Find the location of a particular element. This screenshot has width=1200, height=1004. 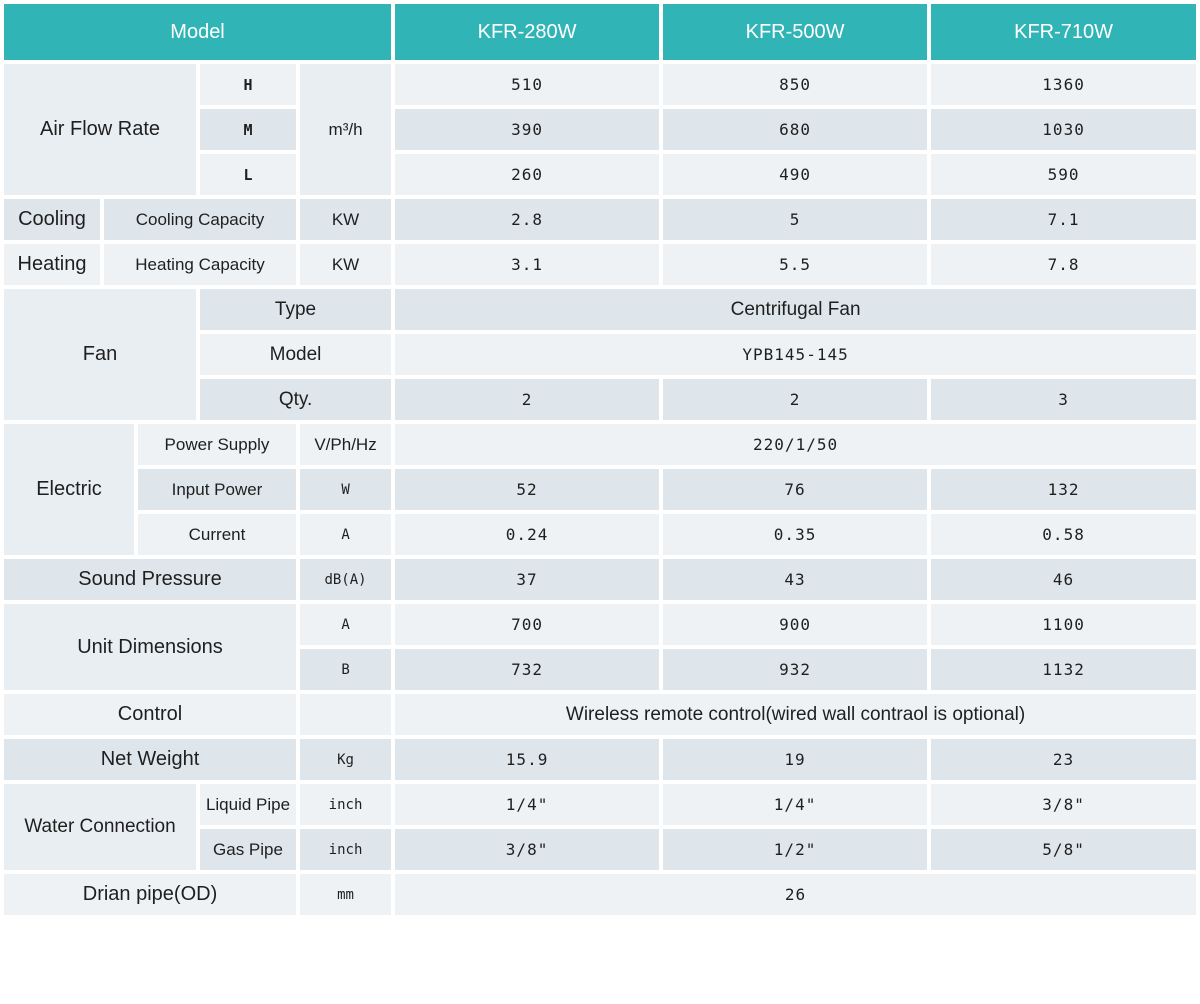

heating-label: Heating is located at coordinates (52, 264).